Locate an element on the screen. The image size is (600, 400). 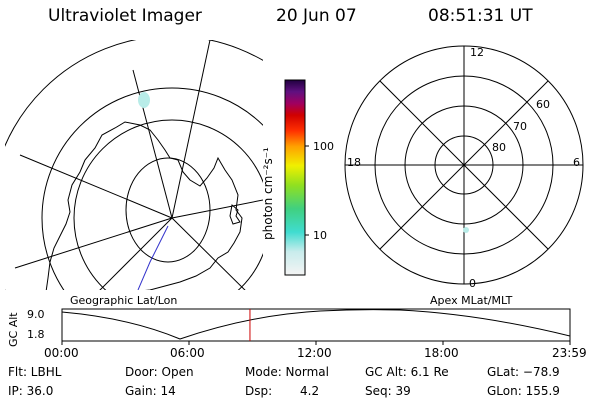
magnetic-map-label: Apex MLat/MLT is located at coordinates (471, 300).